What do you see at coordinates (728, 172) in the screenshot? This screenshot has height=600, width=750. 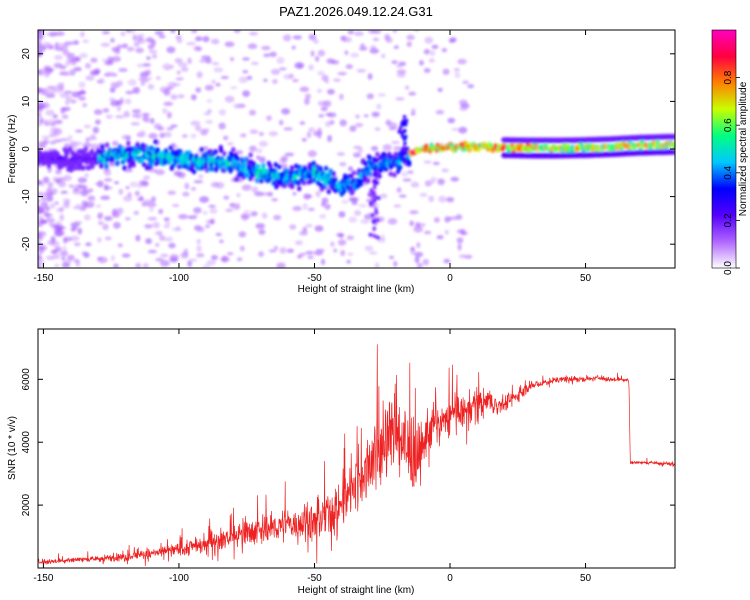 I see `colorbar-tick-label: 0.4` at bounding box center [728, 172].